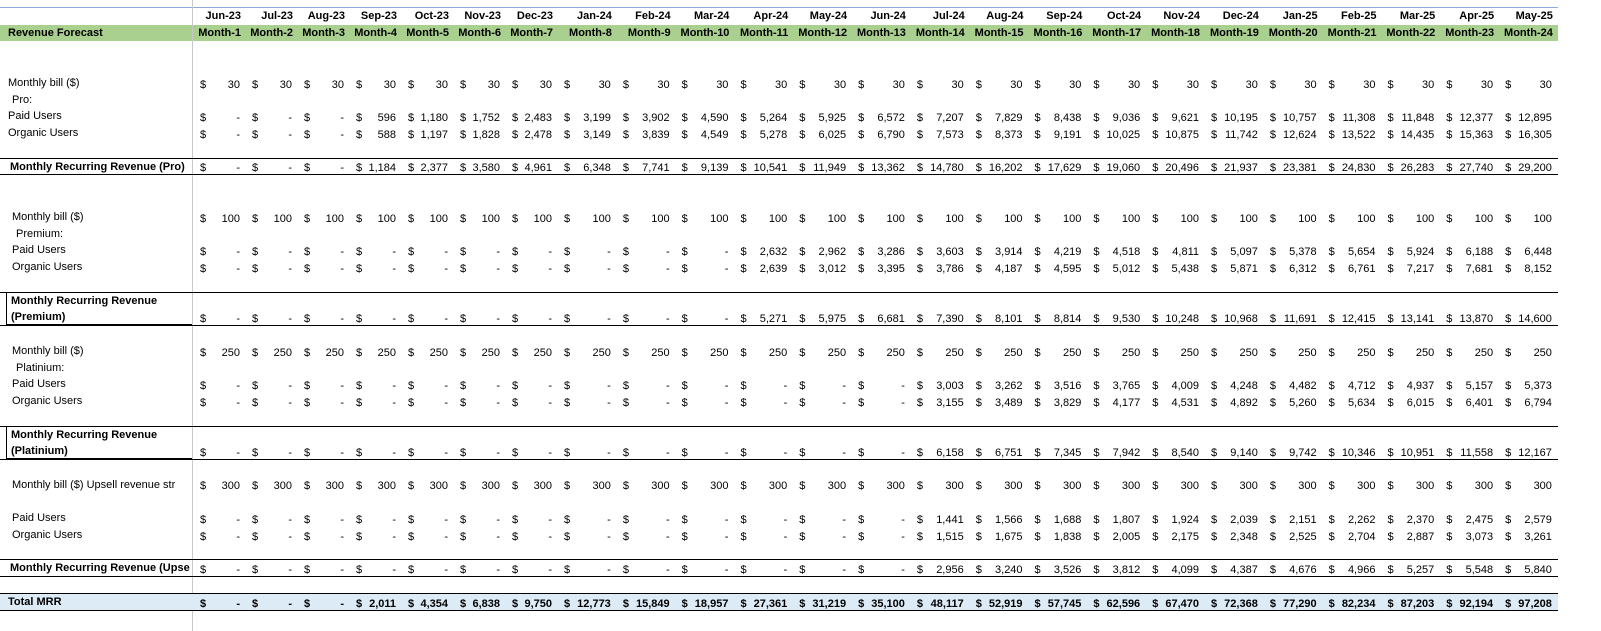  I want to click on value-cell: $9,621, so click(1173, 116).